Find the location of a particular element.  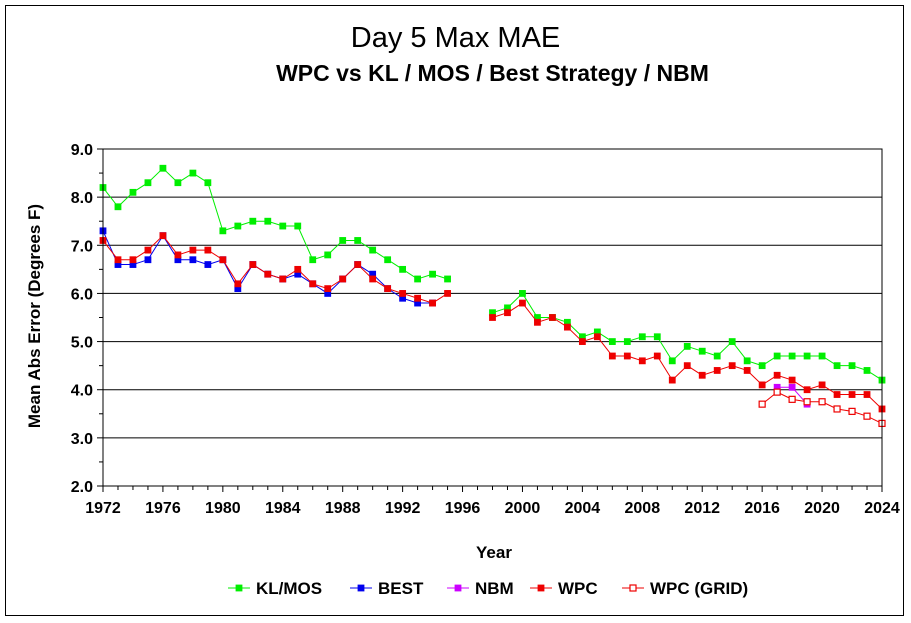

legend-label: WPC (GRID) is located at coordinates (699, 588).